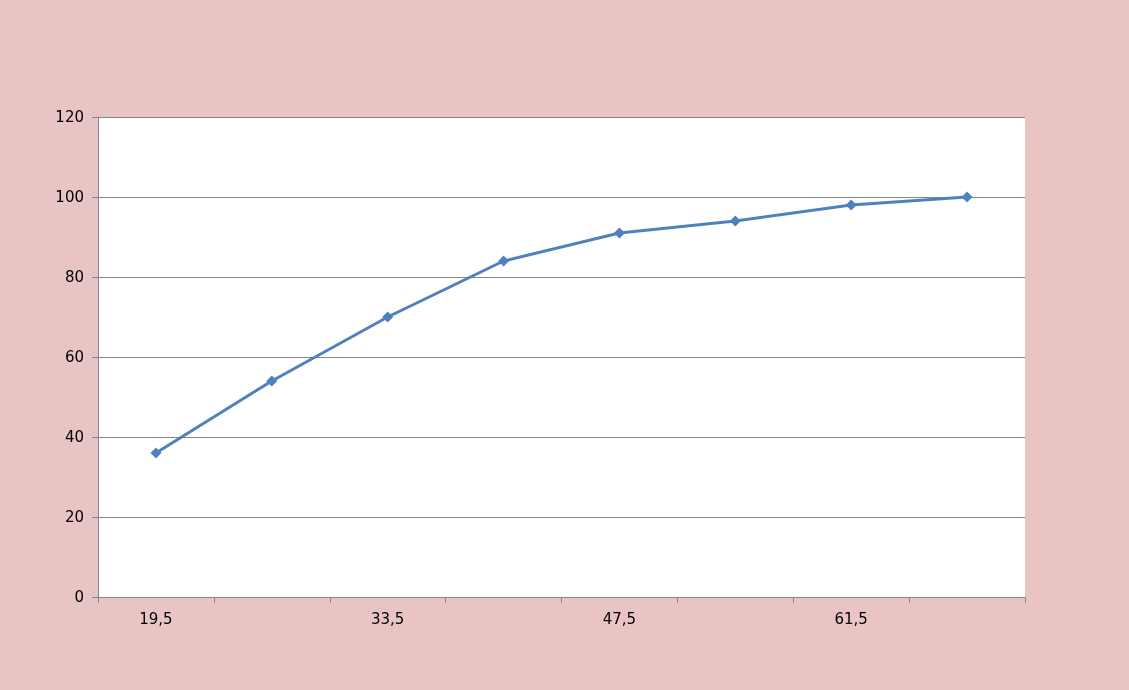 This screenshot has height=690, width=1129. I want to click on y-tick-label: 20, so click(74, 517).